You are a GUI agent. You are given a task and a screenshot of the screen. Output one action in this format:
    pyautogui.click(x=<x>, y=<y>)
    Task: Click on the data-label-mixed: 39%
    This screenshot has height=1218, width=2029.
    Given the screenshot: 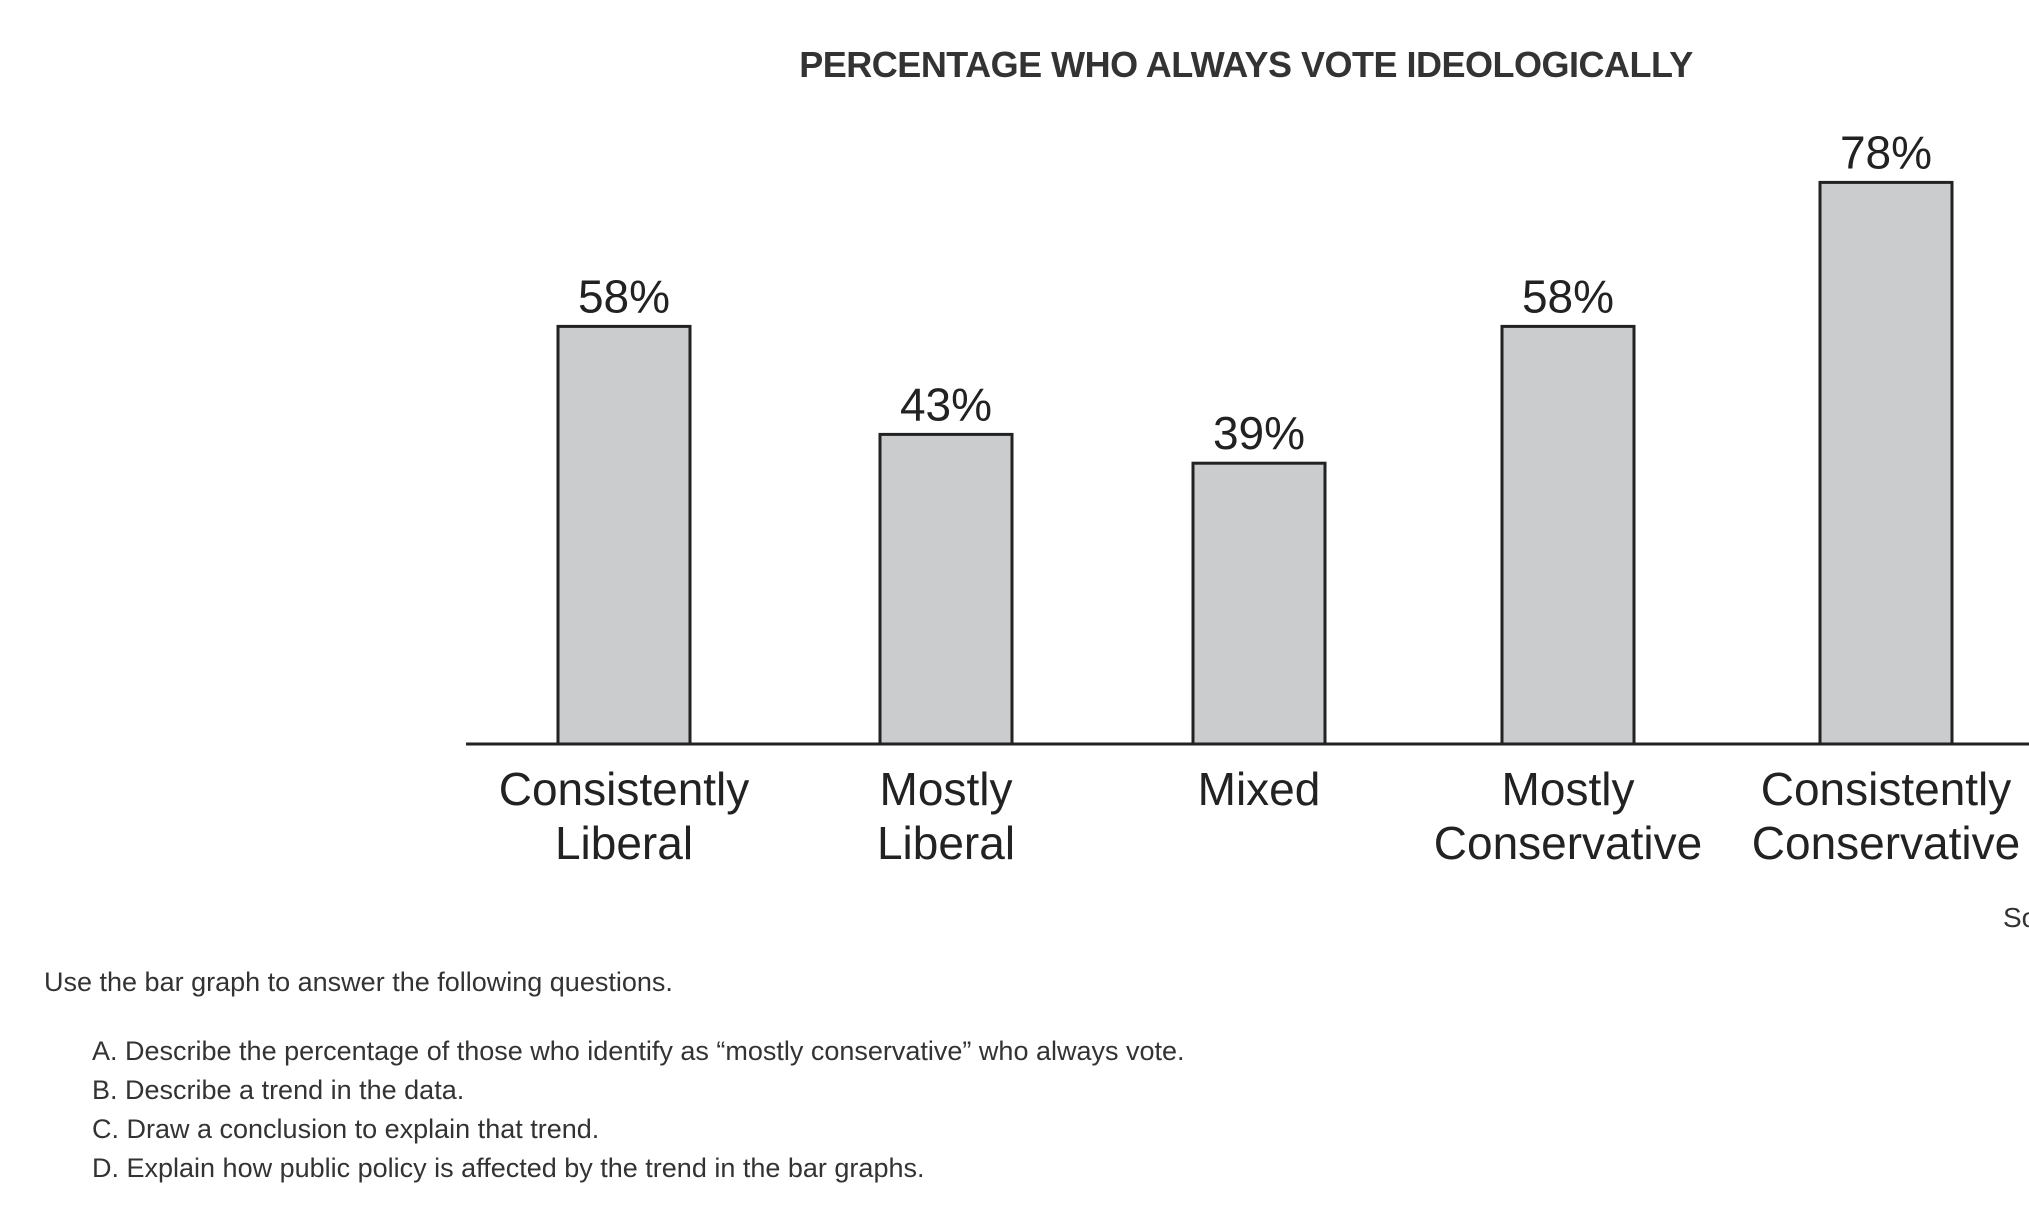 What is the action you would take?
    pyautogui.click(x=1259, y=433)
    